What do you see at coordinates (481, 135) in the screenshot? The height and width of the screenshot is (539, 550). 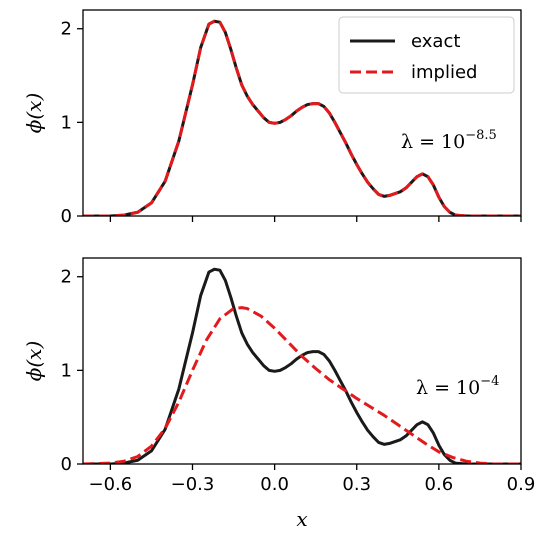 I see `lambda-exponent: −8.5` at bounding box center [481, 135].